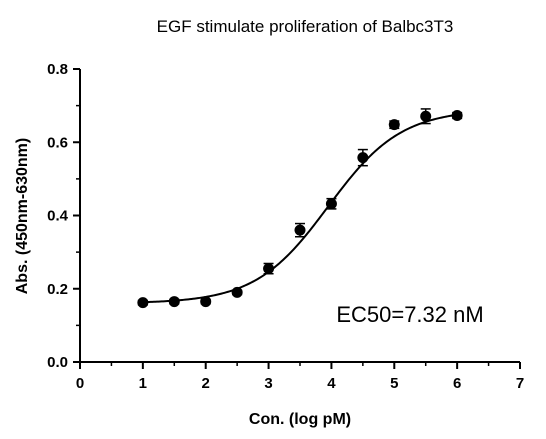 The image size is (546, 439). I want to click on x-tick-label: 6, so click(457, 383).